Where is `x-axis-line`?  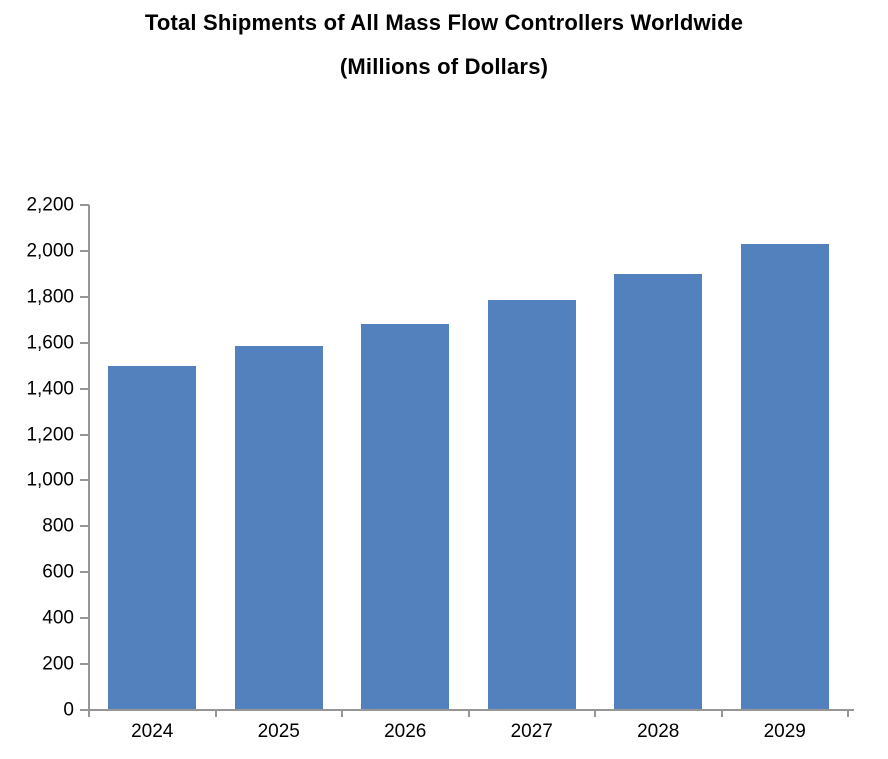 x-axis-line is located at coordinates (471, 710).